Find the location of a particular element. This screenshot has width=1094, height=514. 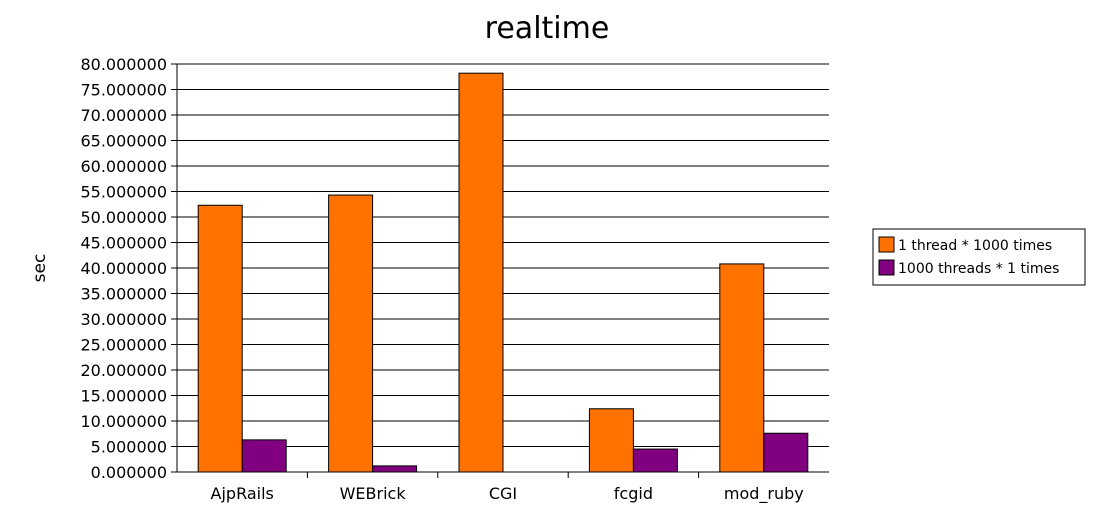

x-tick-labels: AjpRails WEBrick CGI fcgid mod_ruby is located at coordinates (507, 488).